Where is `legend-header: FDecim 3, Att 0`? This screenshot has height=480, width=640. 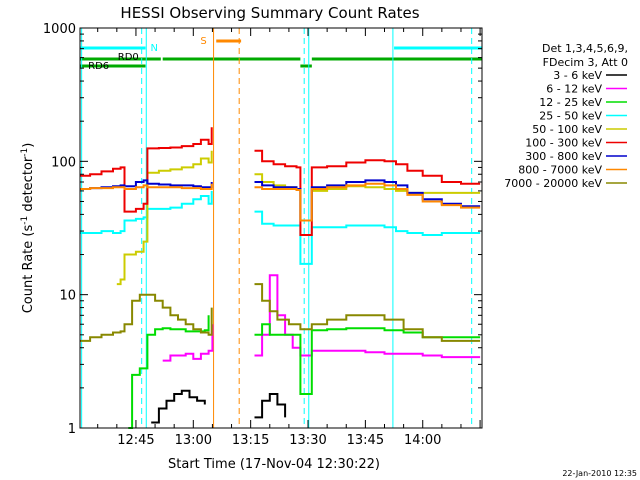 legend-header: FDecim 3, Att 0 is located at coordinates (585, 62).